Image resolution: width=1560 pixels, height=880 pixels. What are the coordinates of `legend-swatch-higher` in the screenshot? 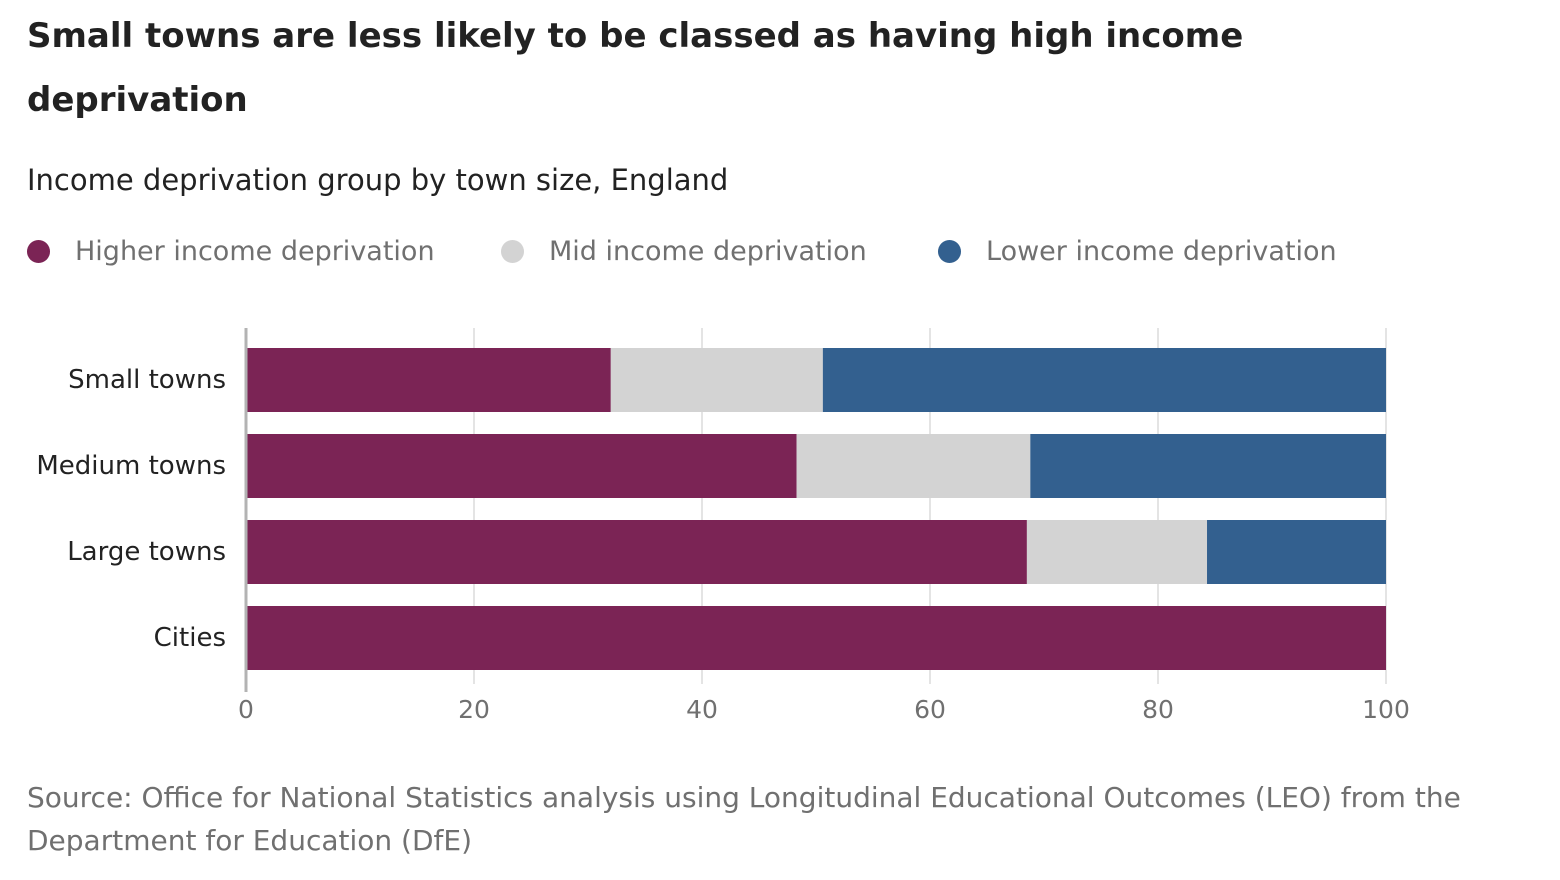 It's located at (38, 251).